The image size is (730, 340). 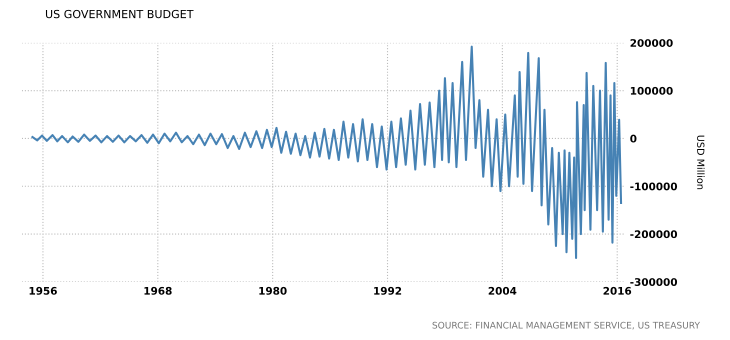 What do you see at coordinates (388, 290) in the screenshot?
I see `x-tick-label: 1992` at bounding box center [388, 290].